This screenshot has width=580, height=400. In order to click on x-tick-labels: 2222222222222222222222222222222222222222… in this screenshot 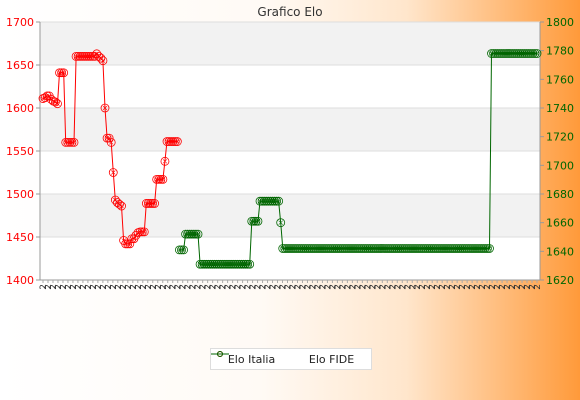, I will do `click(291, 285)`.